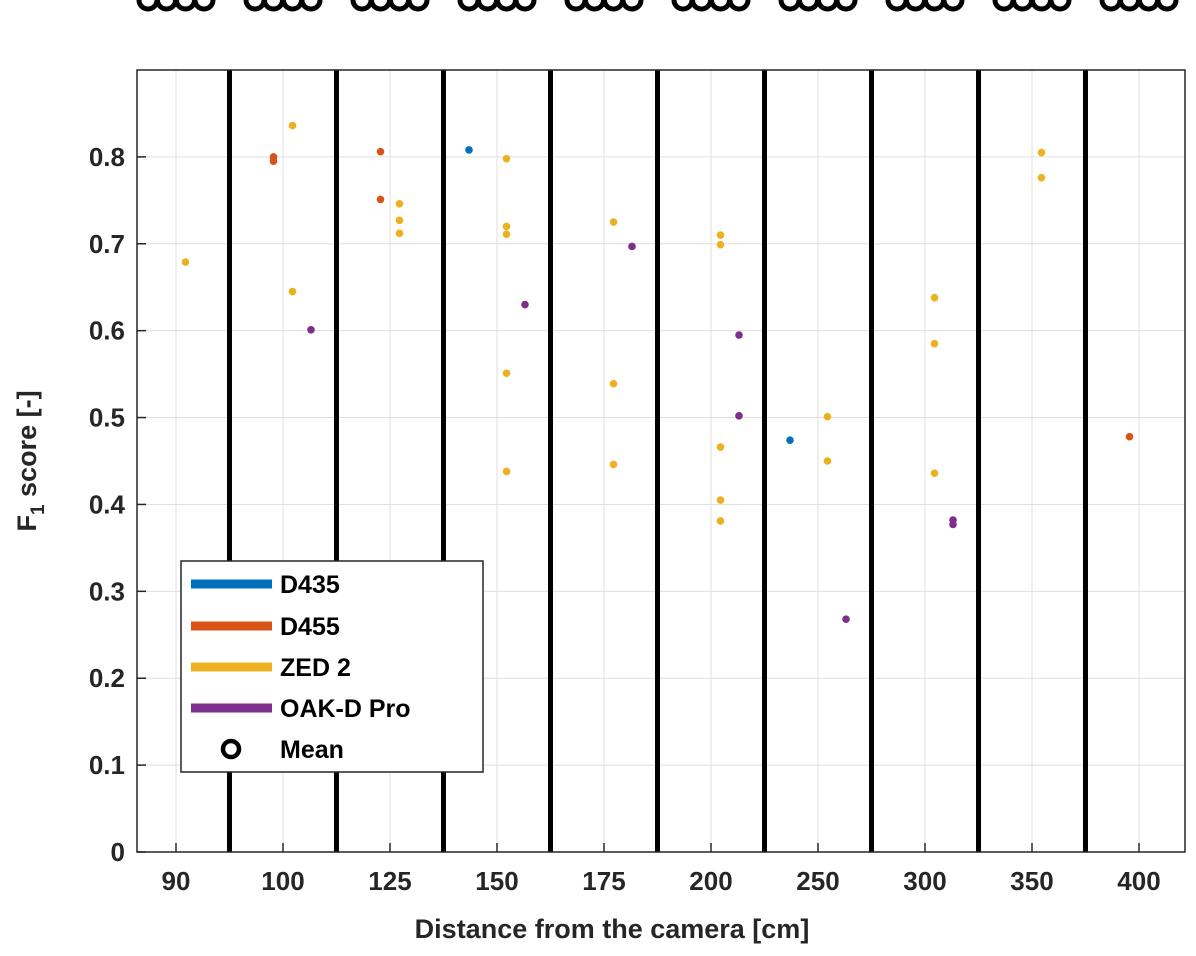 This screenshot has height=956, width=1196. Describe the element at coordinates (107, 244) in the screenshot. I see `y-tick-label: 0.7` at that location.